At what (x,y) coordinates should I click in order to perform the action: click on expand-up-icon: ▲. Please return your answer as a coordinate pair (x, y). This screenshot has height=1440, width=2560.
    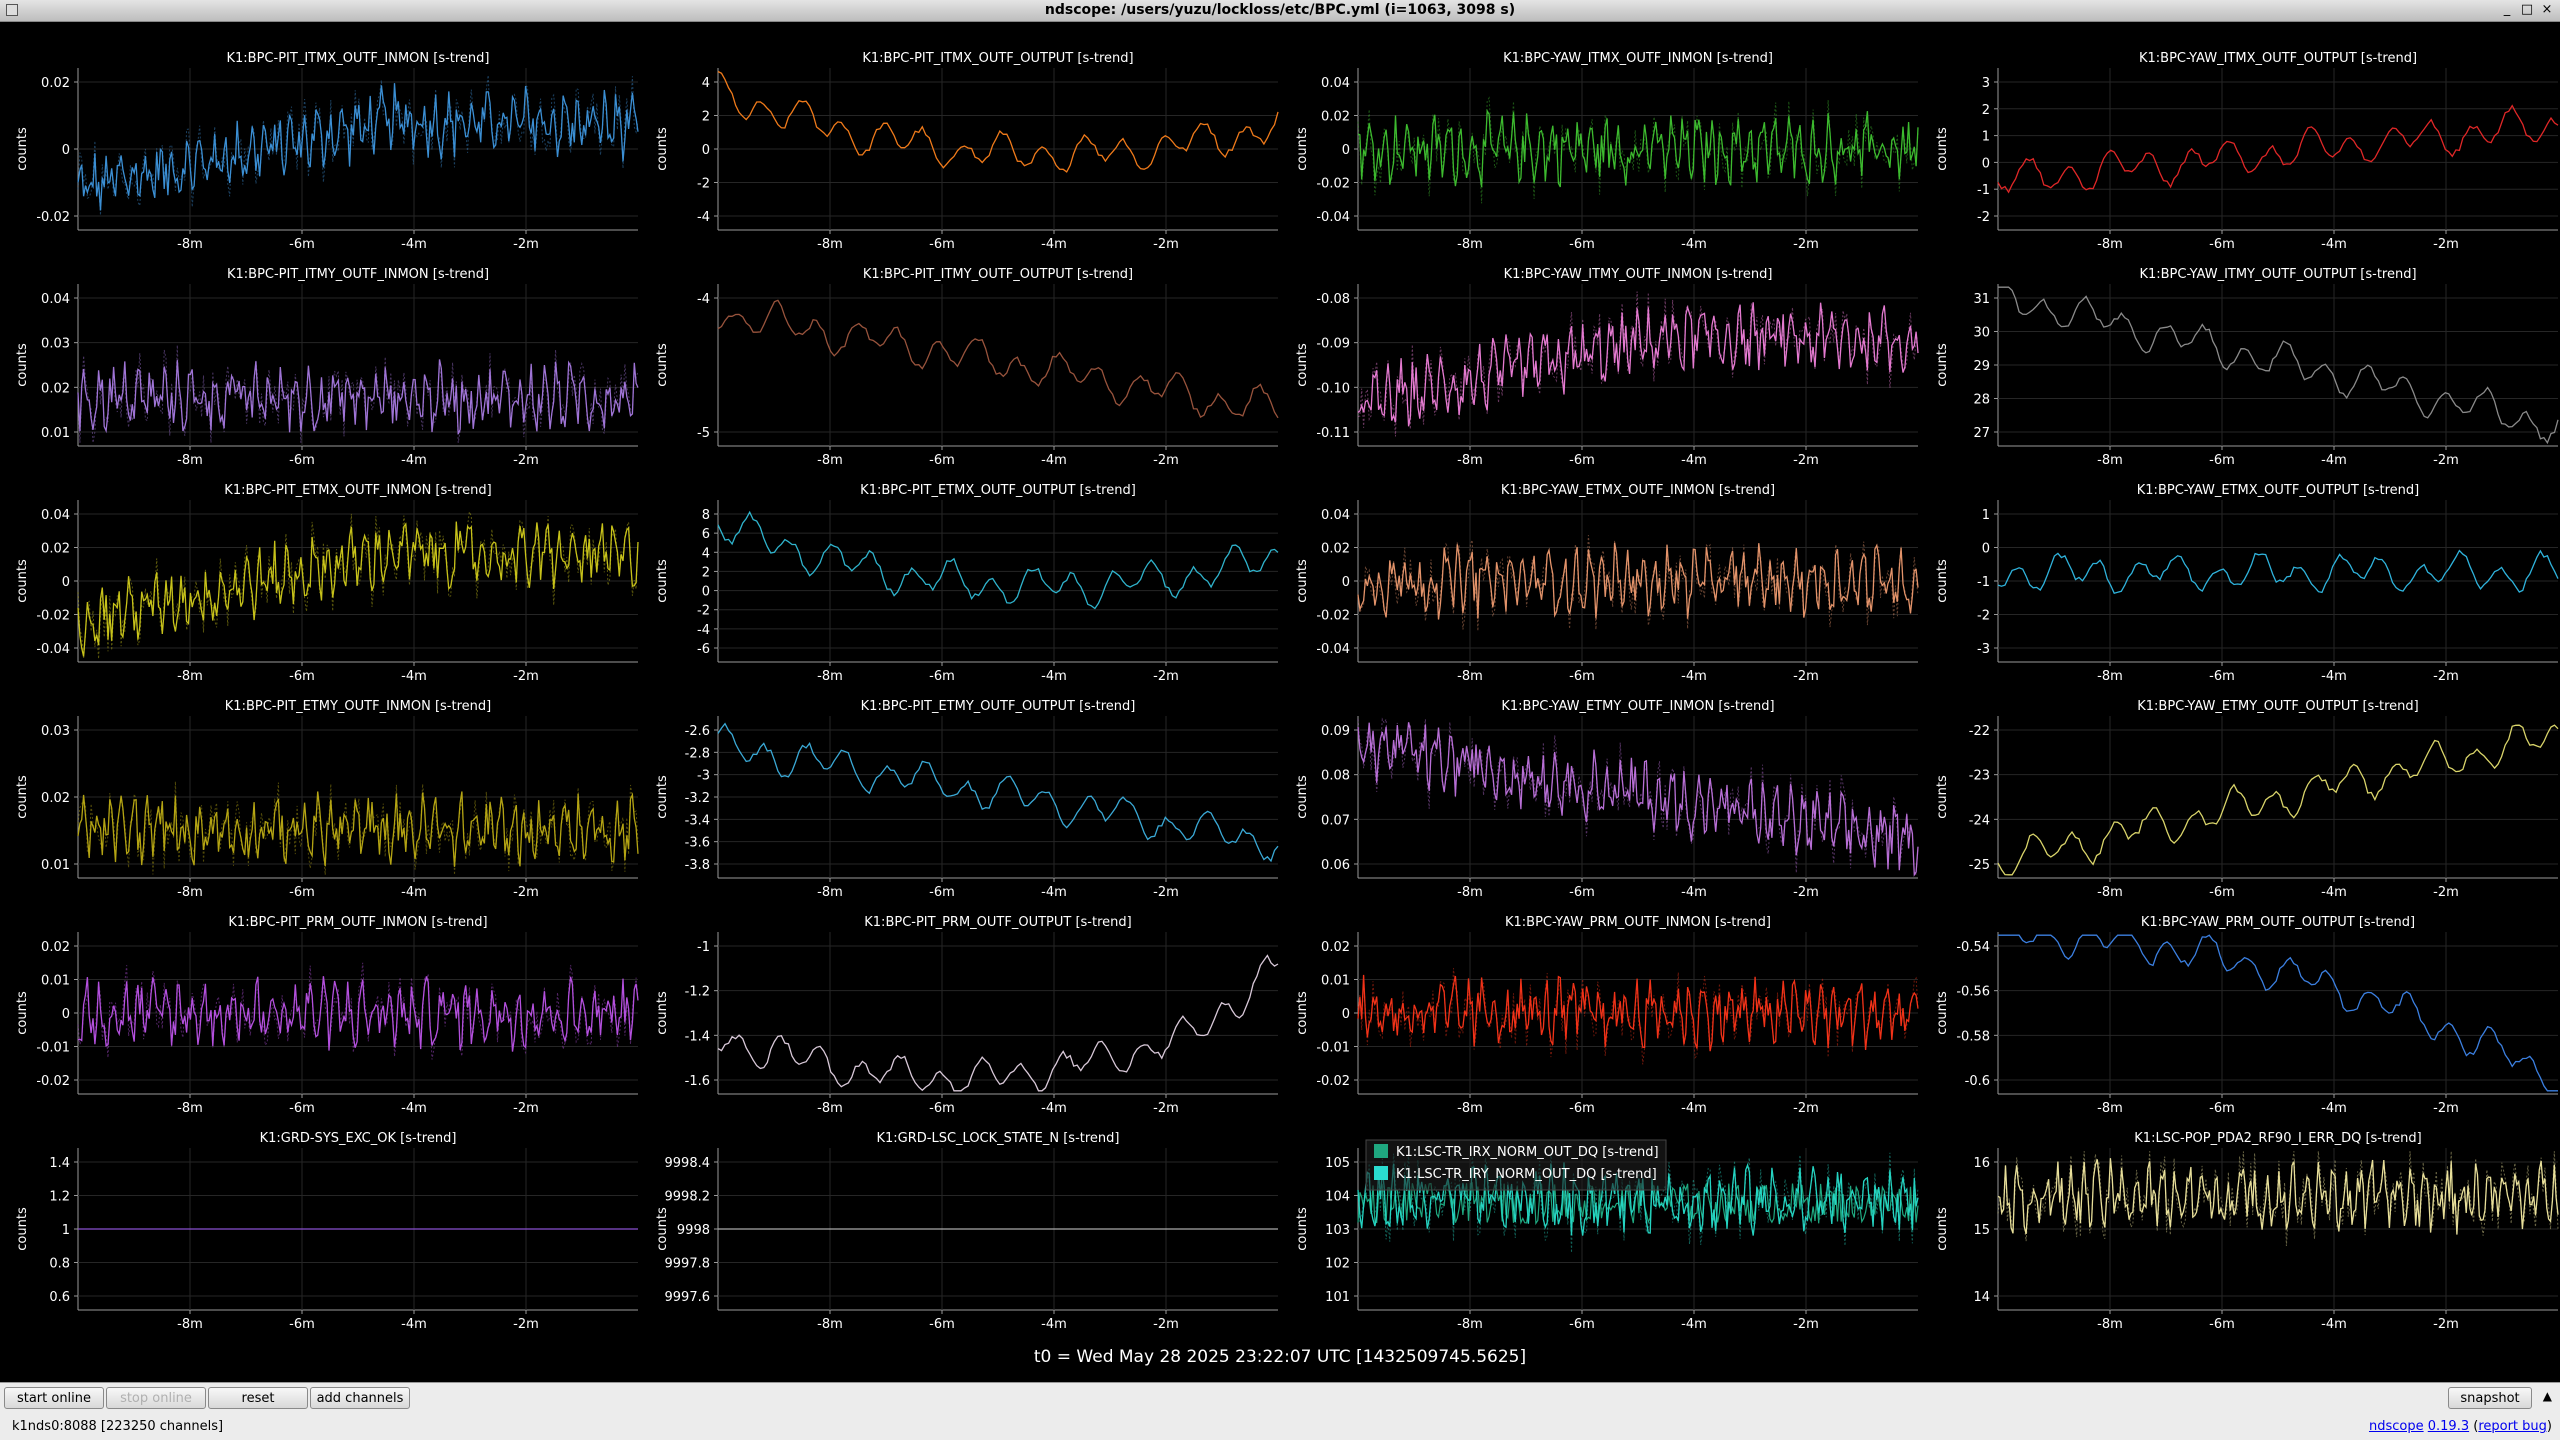
    Looking at the image, I should click on (2547, 1396).